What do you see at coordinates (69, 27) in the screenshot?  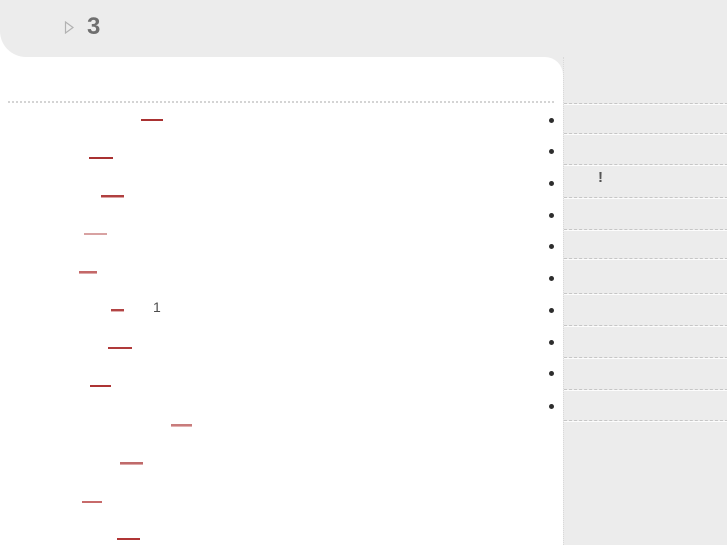 I see `play-triangle-icon` at bounding box center [69, 27].